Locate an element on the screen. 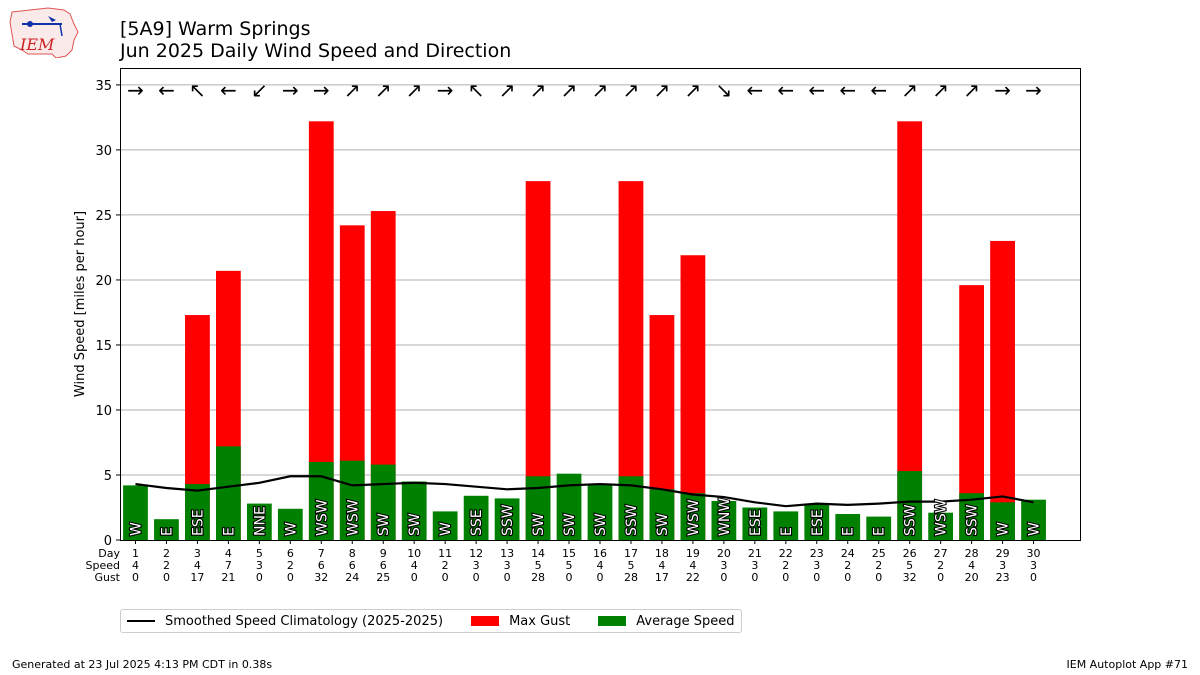 Image resolution: width=1200 pixels, height=675 pixels. speed-label: 7 is located at coordinates (228, 565).